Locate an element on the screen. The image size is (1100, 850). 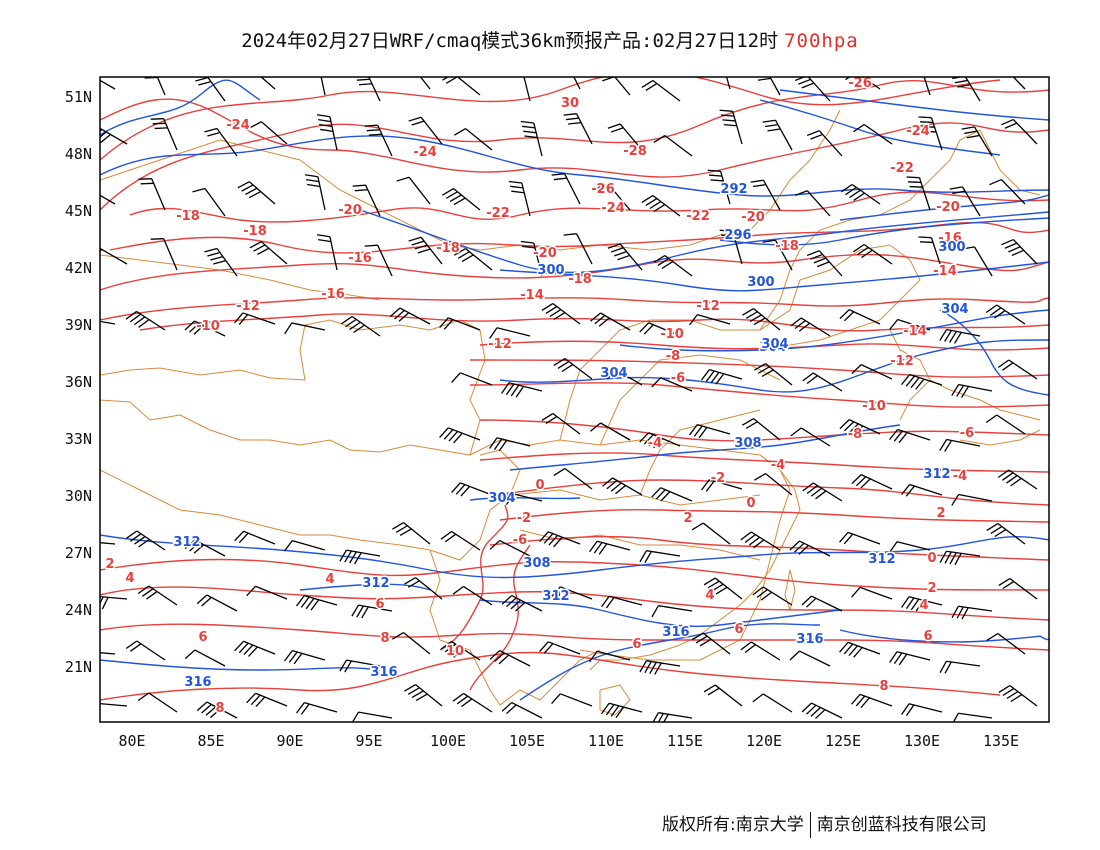
temperature-label: -20 is located at coordinates (753, 217).